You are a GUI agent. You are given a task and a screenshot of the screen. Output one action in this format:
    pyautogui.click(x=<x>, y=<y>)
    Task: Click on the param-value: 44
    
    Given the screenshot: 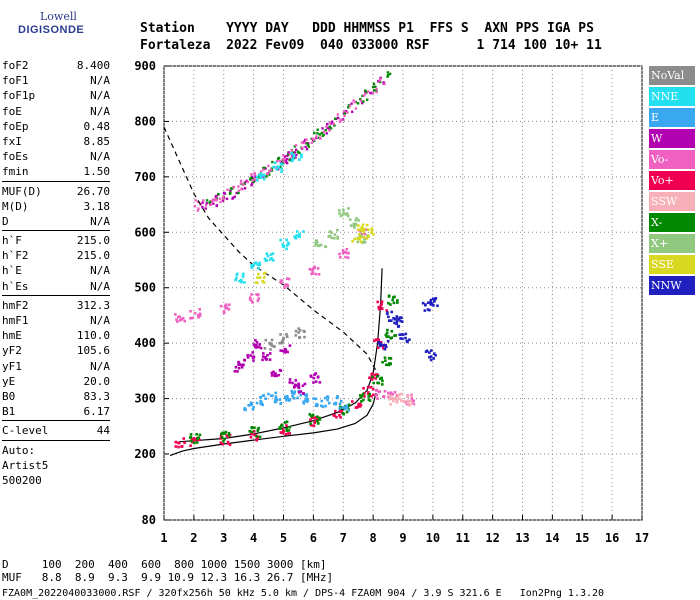 What is the action you would take?
    pyautogui.click(x=103, y=431)
    